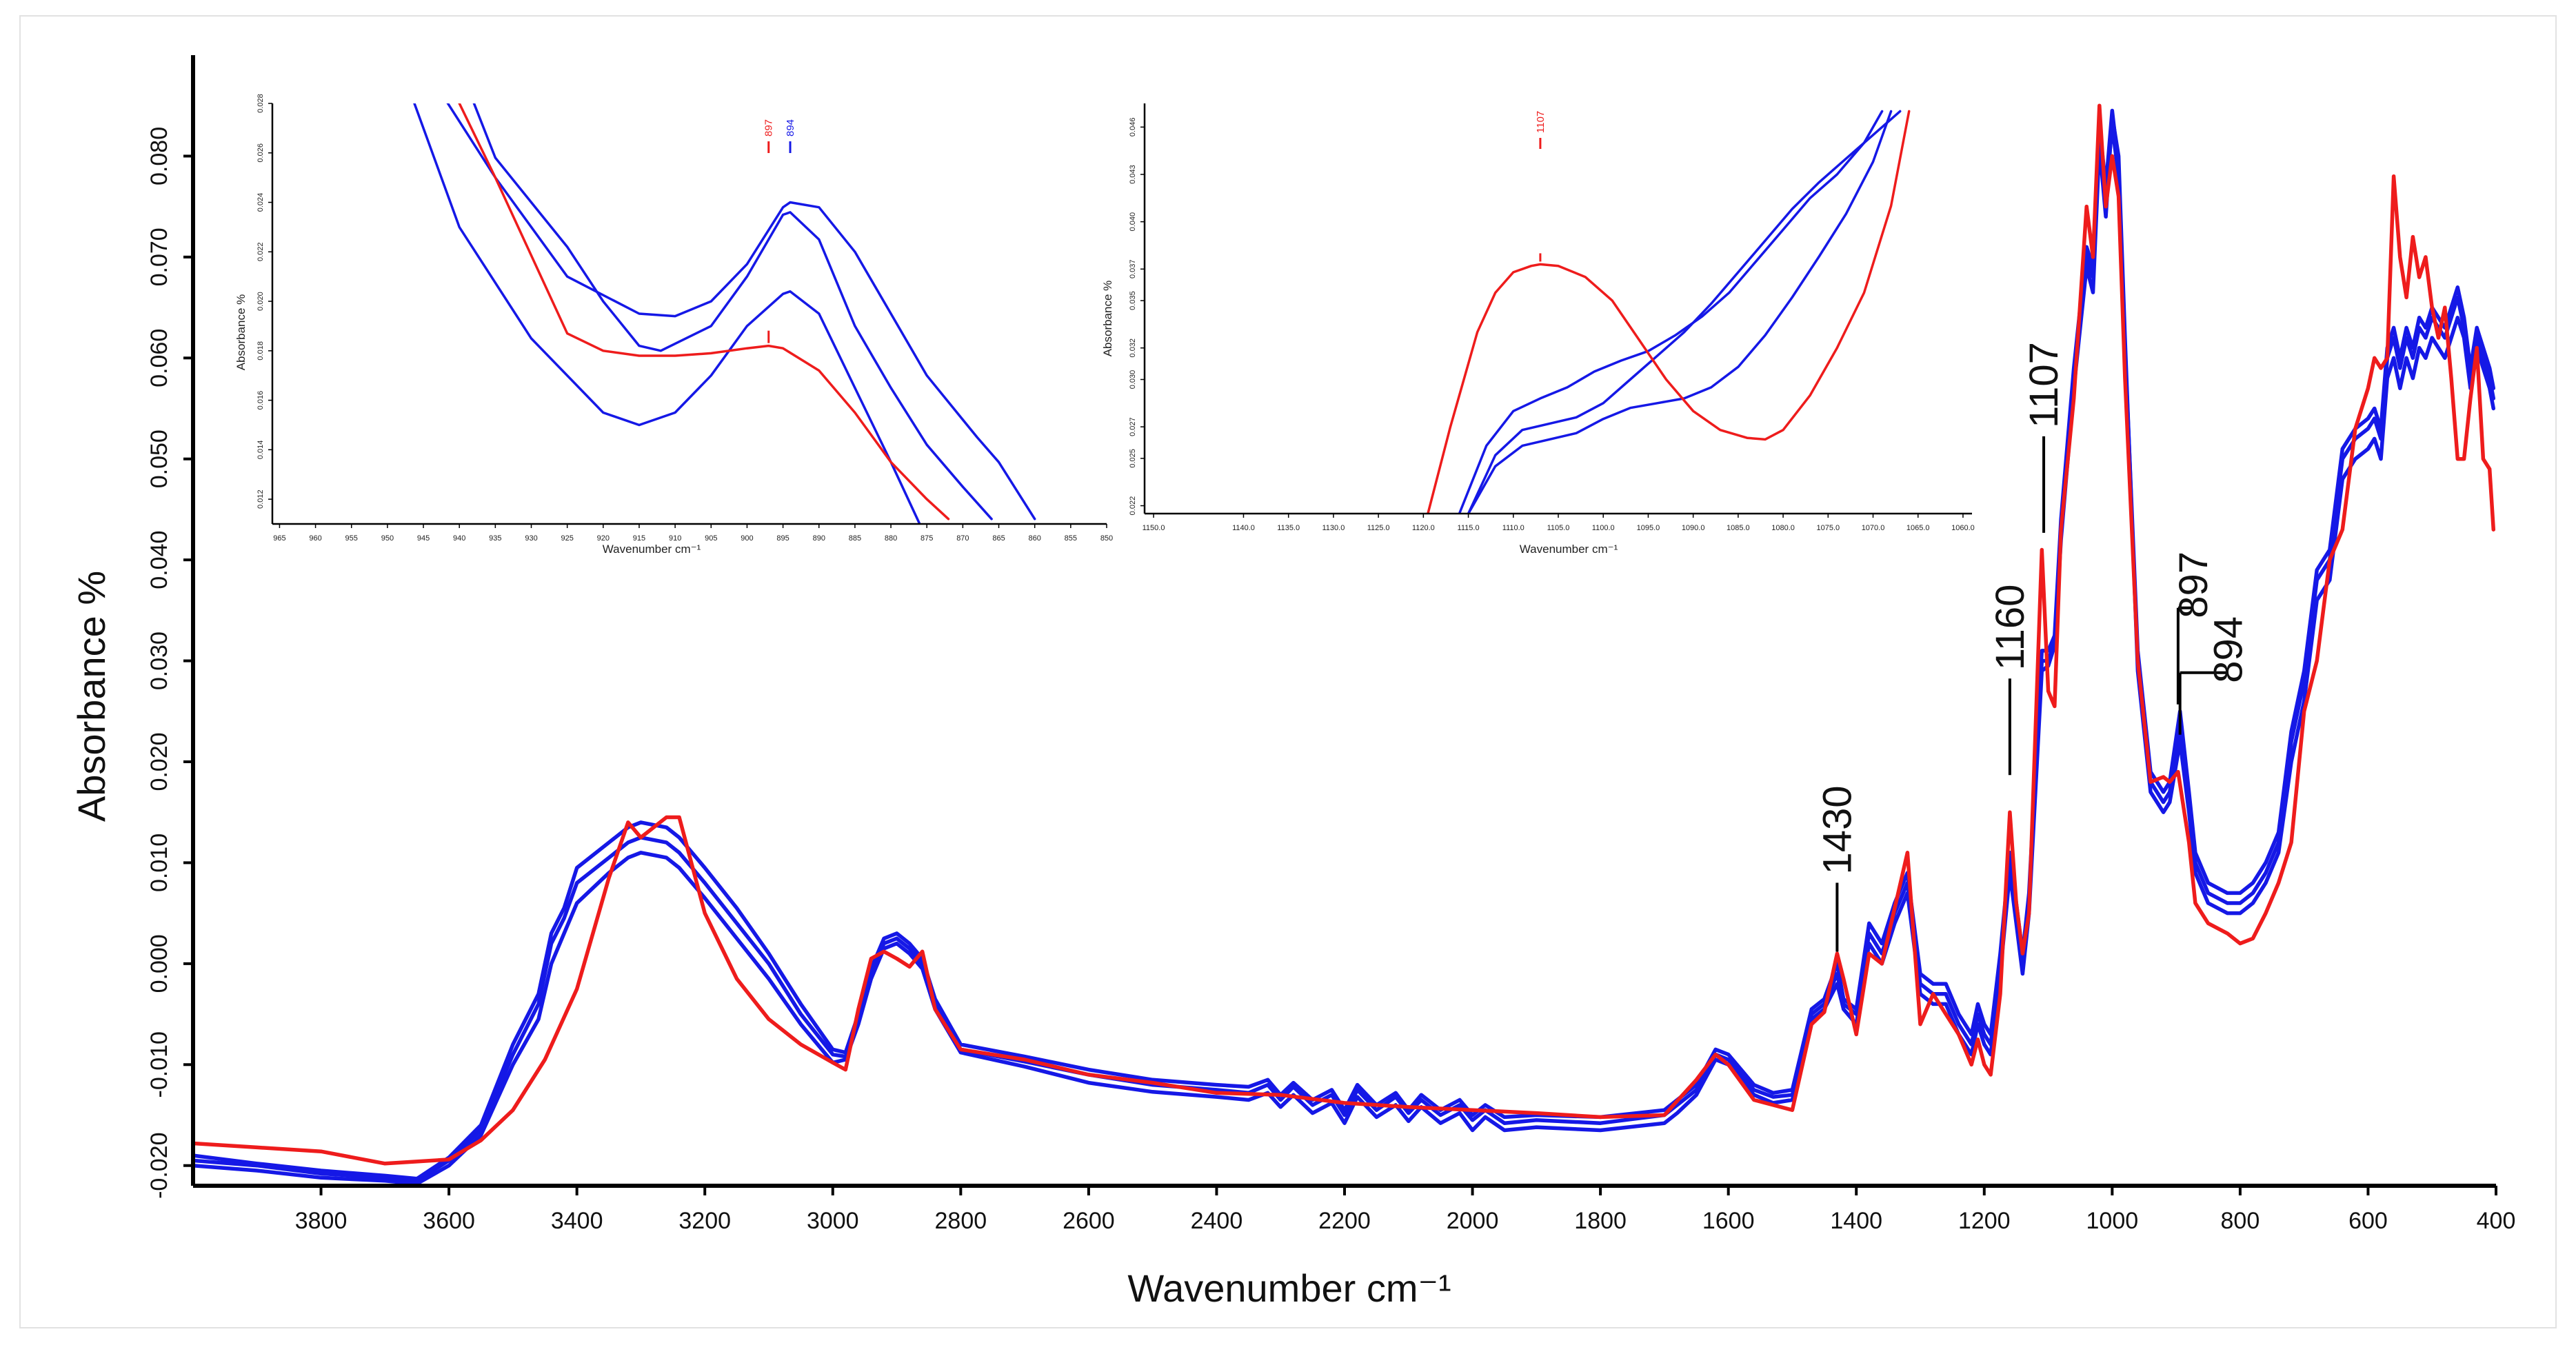 The height and width of the screenshot is (1345, 2576). What do you see at coordinates (159, 1166) in the screenshot?
I see `y-tick-label: -0.020` at bounding box center [159, 1166].